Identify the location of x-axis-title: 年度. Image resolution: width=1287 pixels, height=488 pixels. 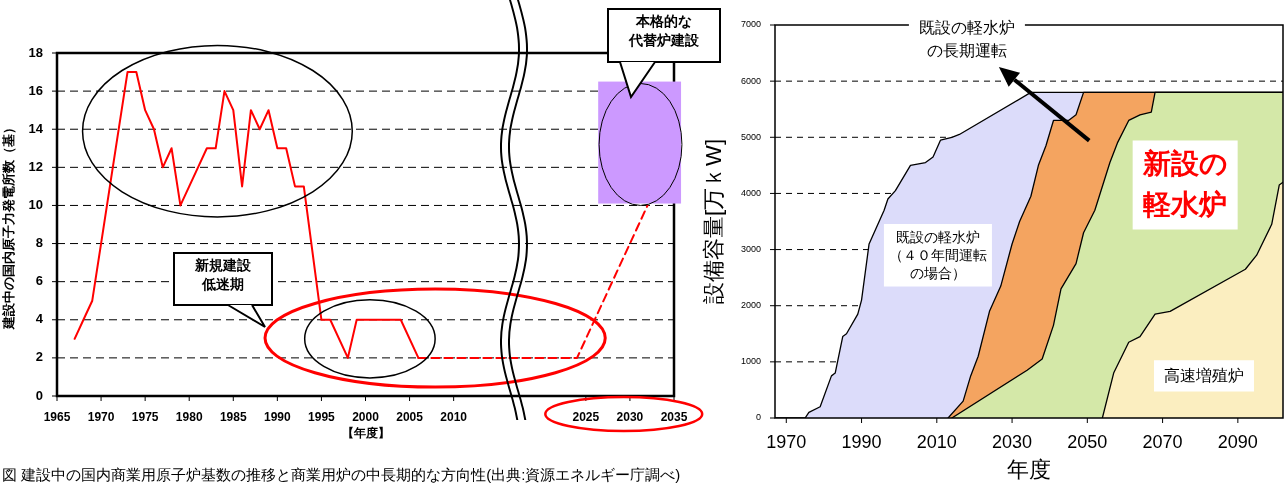
(1029, 469).